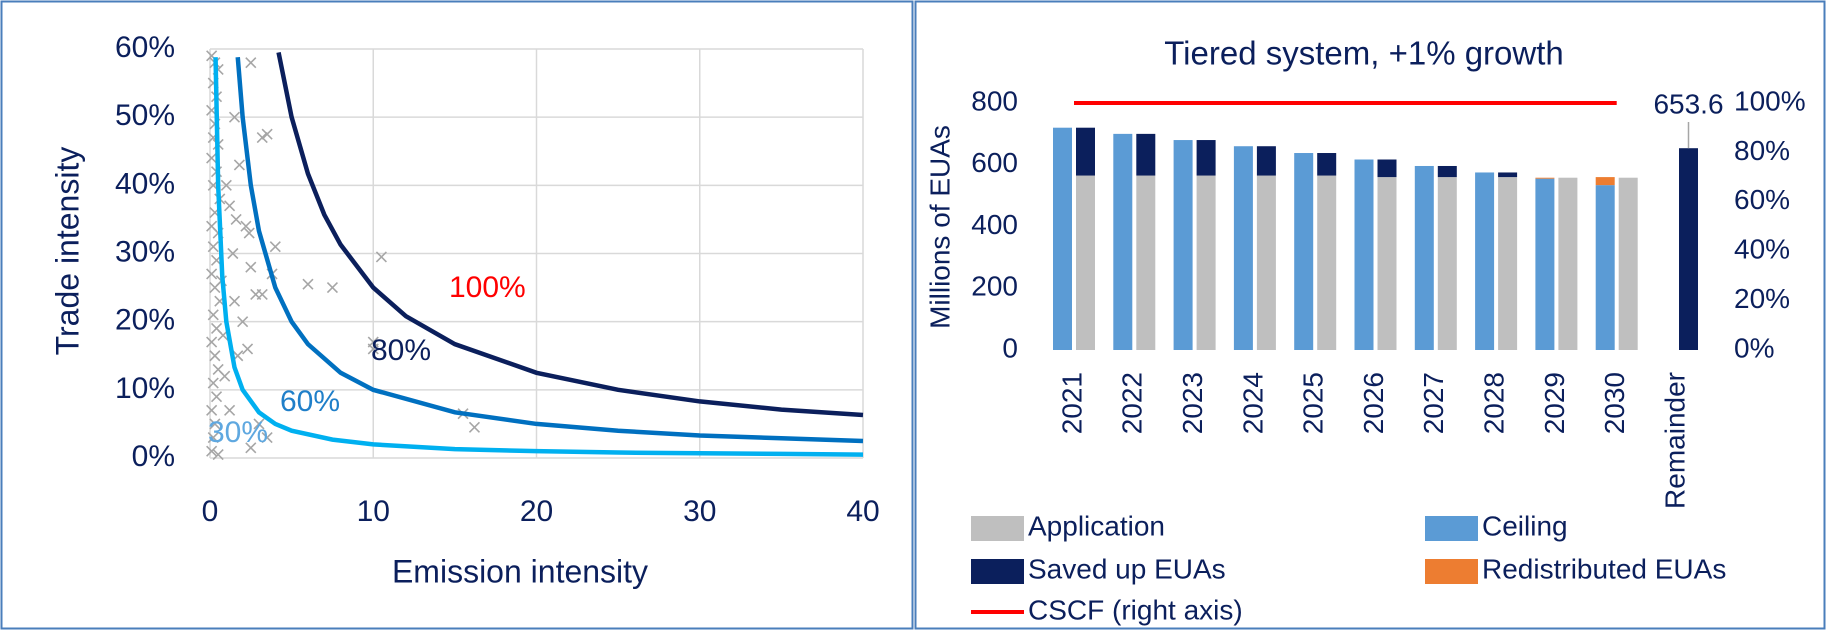 This screenshot has height=630, width=1826. I want to click on y-tick-label: 40%, so click(145, 183).